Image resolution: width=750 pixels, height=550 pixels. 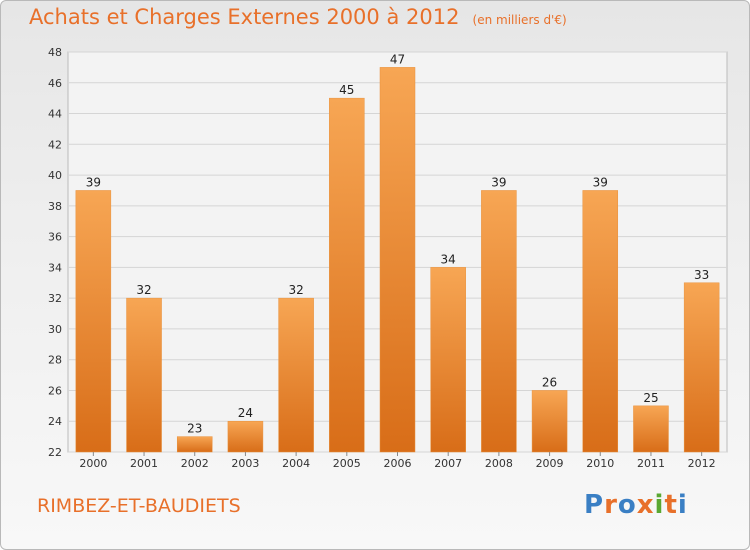 I want to click on y-tick-label: 24, so click(x=55, y=421).